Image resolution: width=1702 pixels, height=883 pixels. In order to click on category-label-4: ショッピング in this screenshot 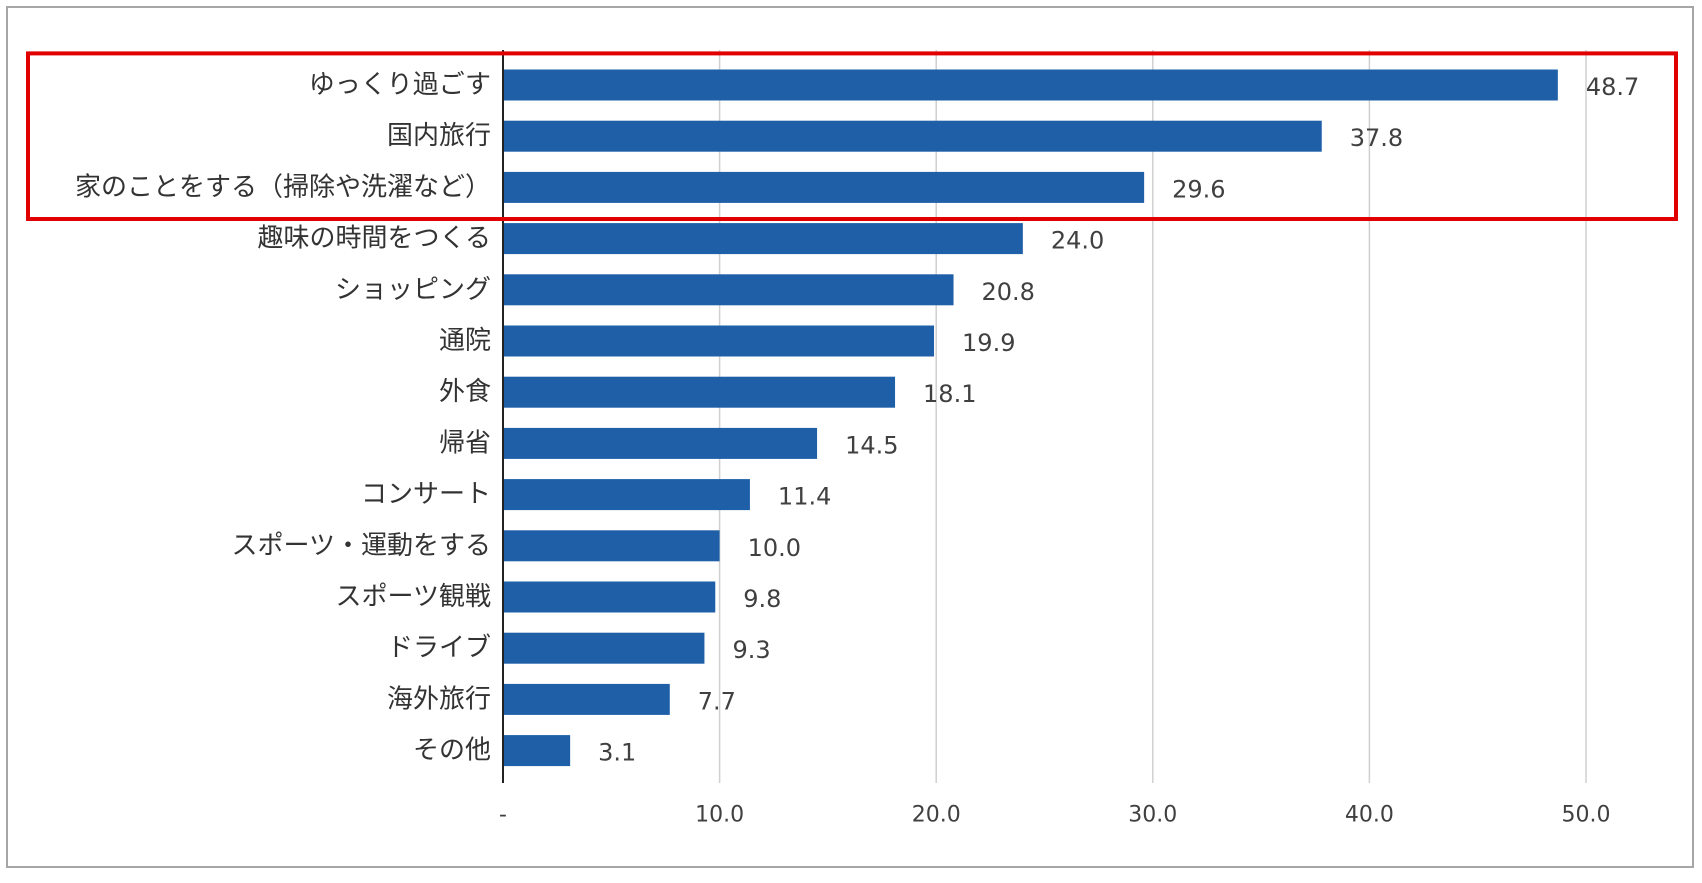, I will do `click(413, 290)`.